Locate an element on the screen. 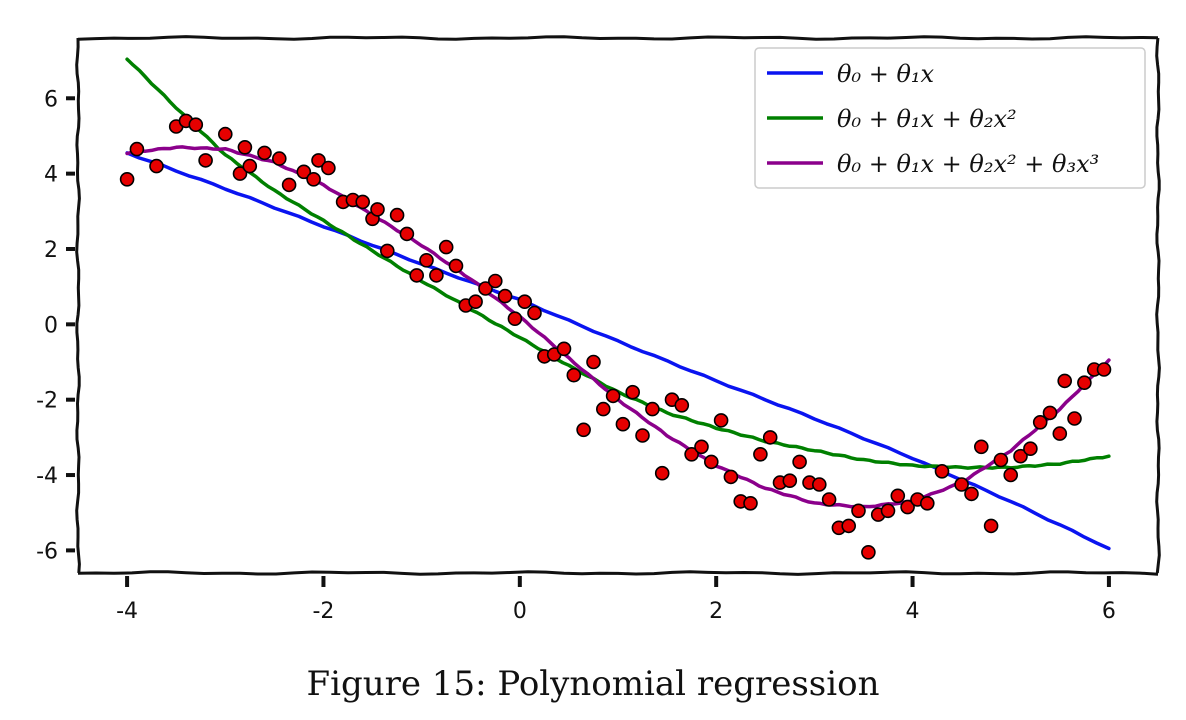 The width and height of the screenshot is (1186, 720). legend-box is located at coordinates (950, 118).